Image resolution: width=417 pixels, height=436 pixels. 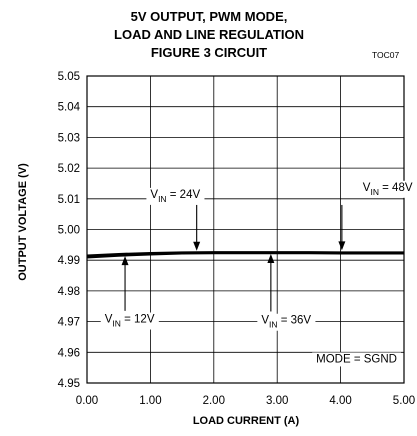 What do you see at coordinates (69, 231) in the screenshot?
I see `y-tick-label: 5.00` at bounding box center [69, 231].